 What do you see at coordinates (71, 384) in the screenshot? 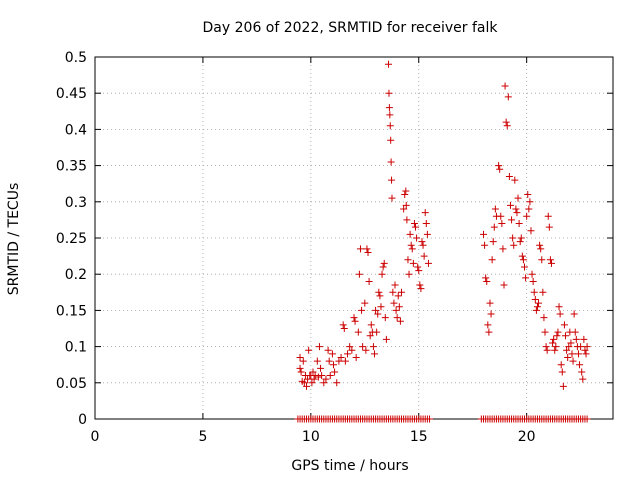
I see `y-tick-label: 0.05` at bounding box center [71, 384].